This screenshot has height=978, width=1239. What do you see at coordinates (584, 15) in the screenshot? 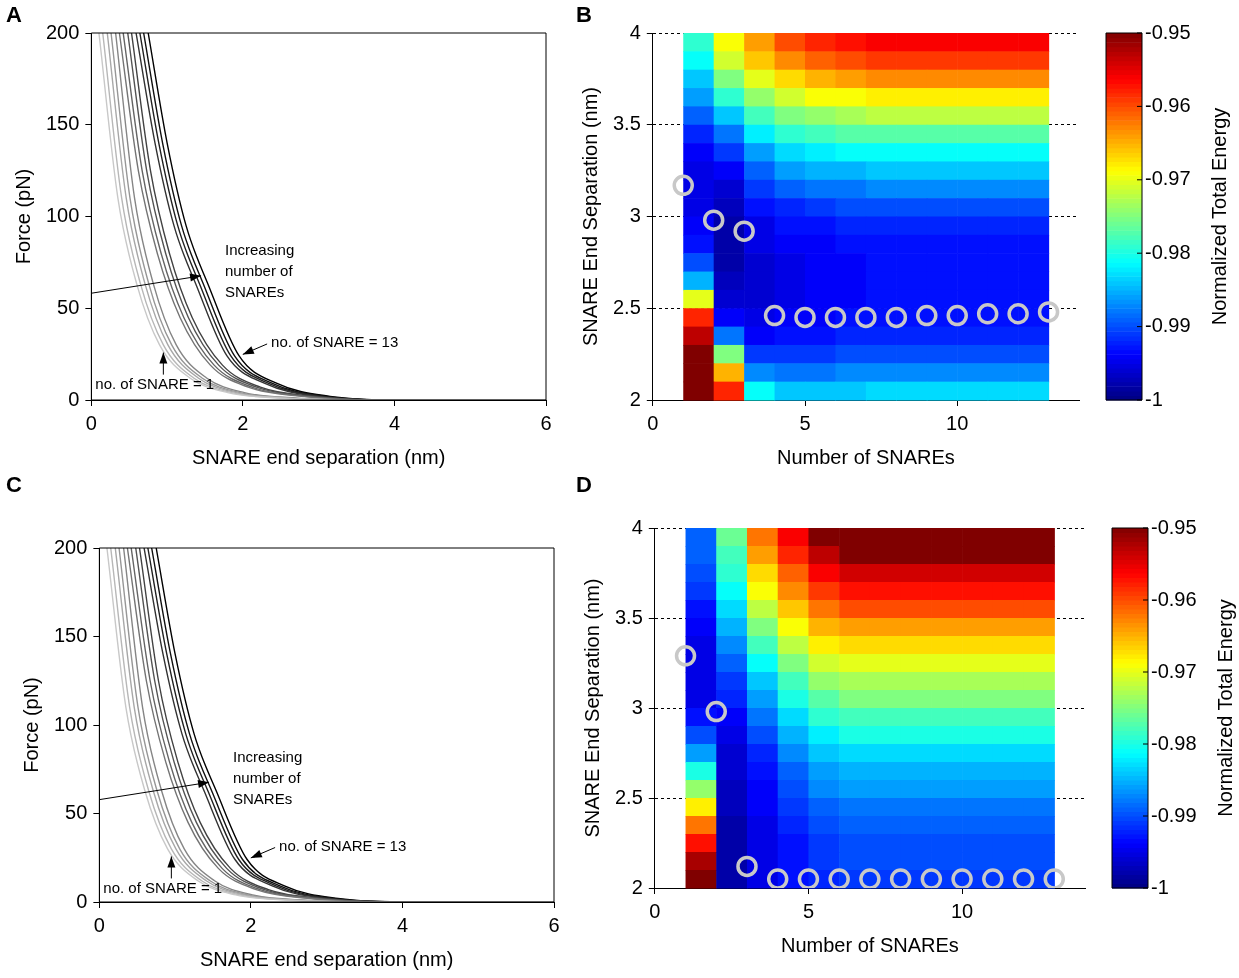
I see `chart-title: B` at bounding box center [584, 15].